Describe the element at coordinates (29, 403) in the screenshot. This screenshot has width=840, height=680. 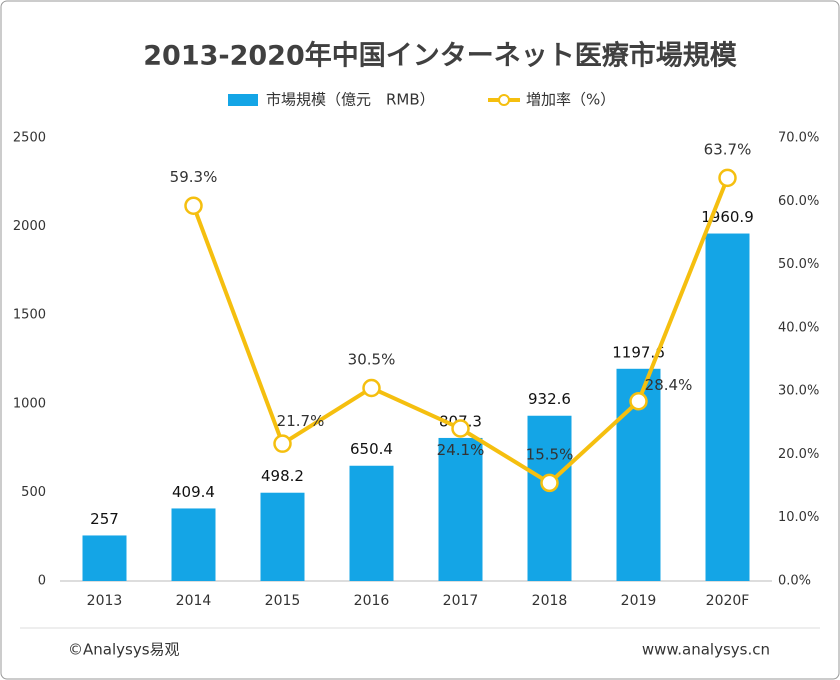
I see `y-tick-label: 1000` at that location.